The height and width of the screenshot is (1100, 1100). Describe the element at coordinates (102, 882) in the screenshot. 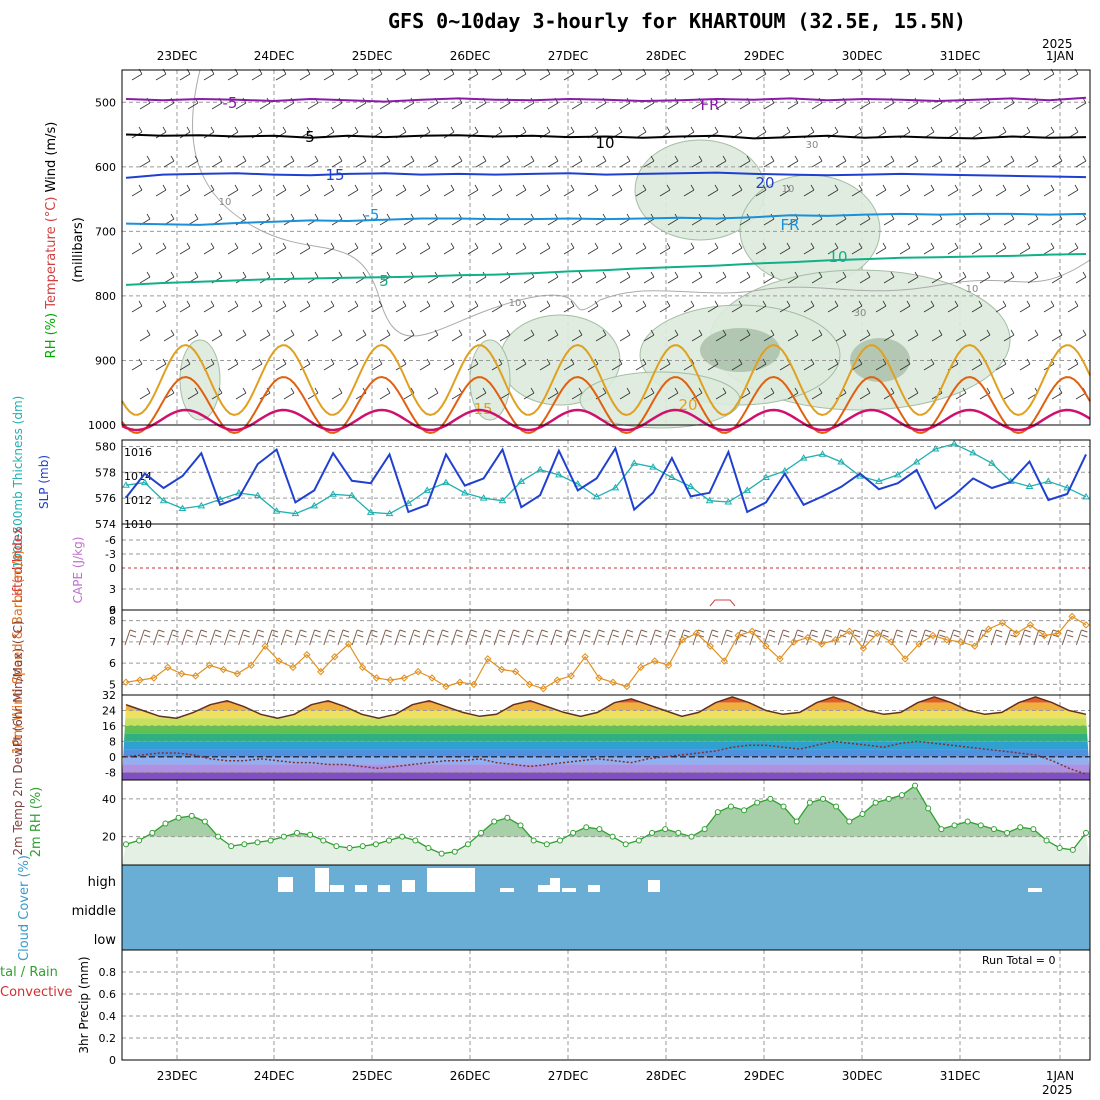

I see `cloud-level-label: high` at that location.